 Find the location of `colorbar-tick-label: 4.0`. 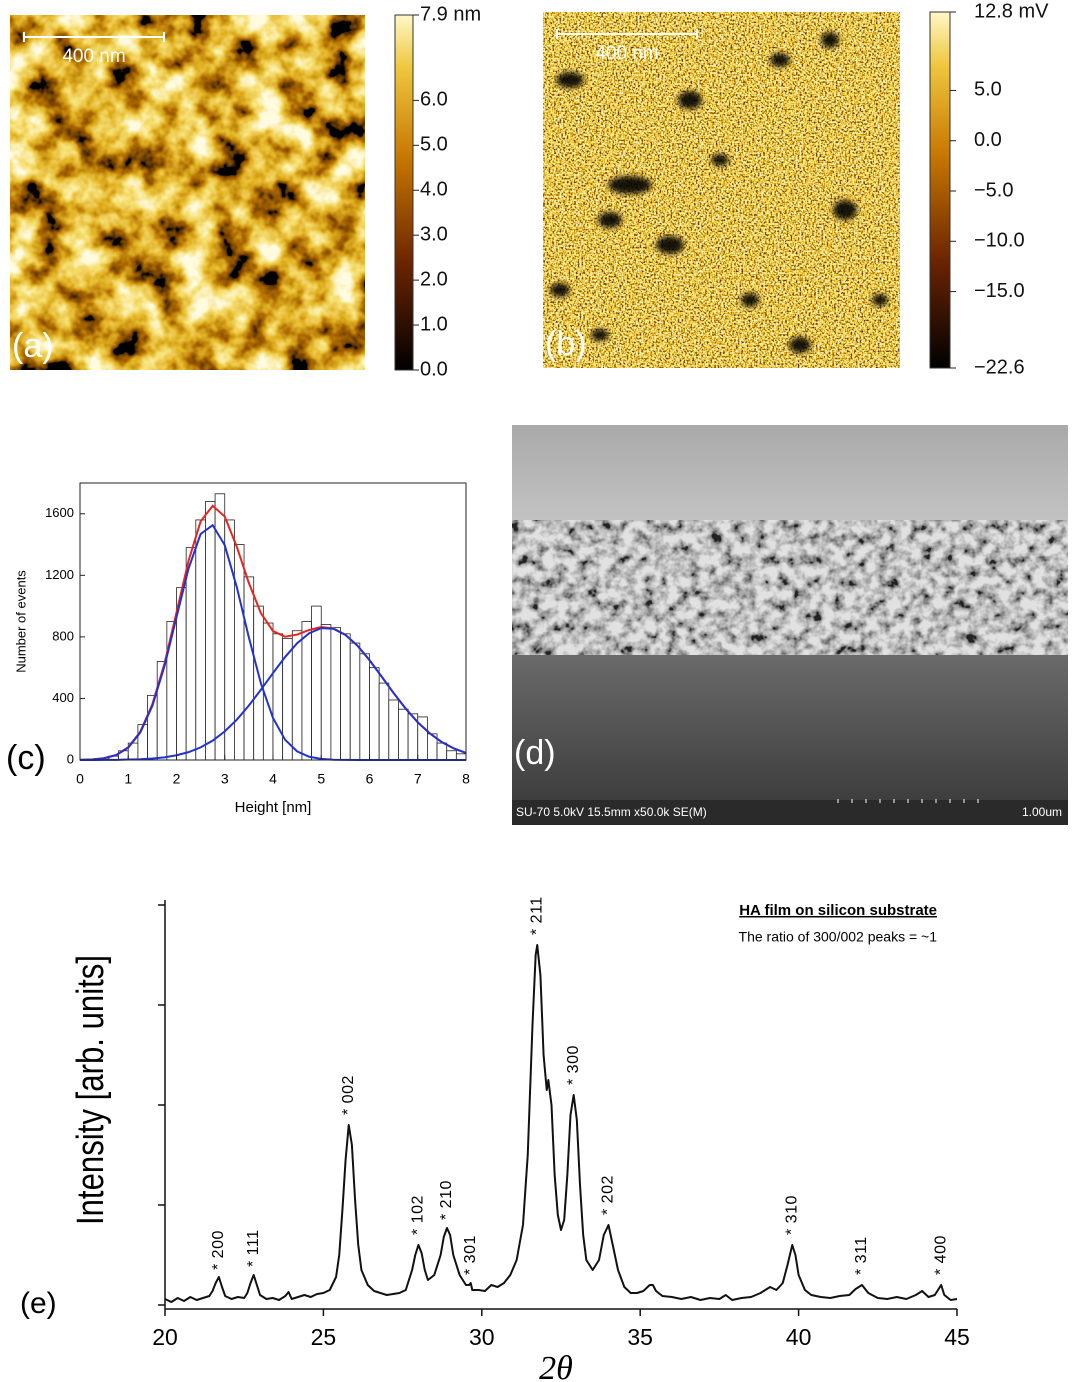

colorbar-tick-label: 4.0 is located at coordinates (434, 190).